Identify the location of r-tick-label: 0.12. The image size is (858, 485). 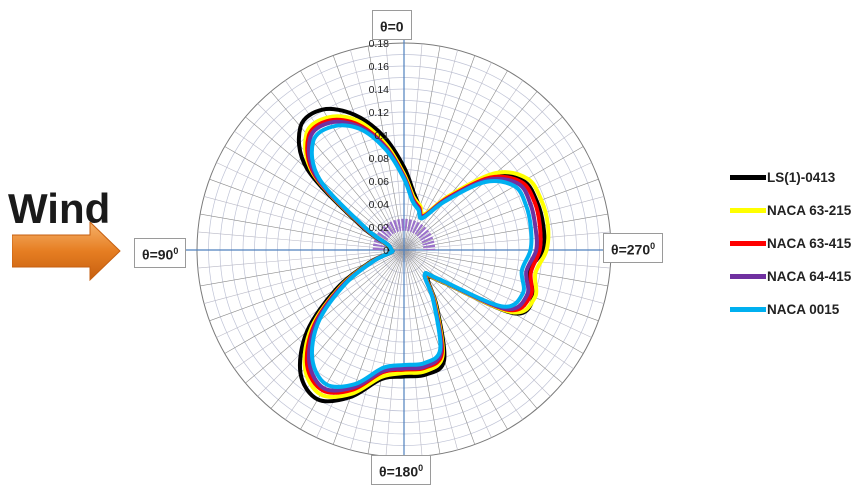
(379, 113).